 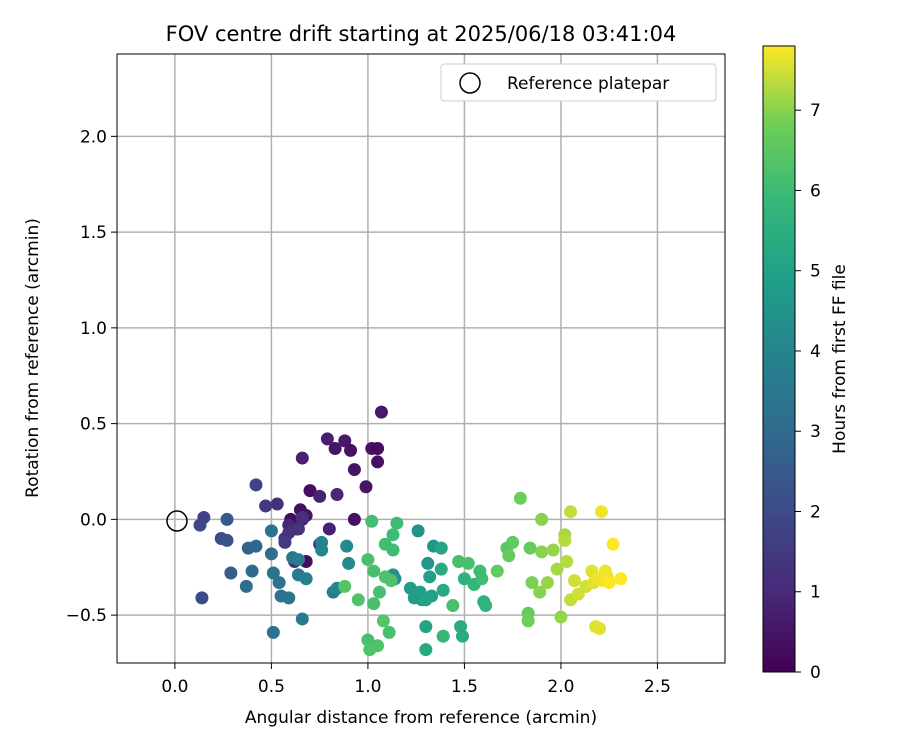 What do you see at coordinates (177, 521) in the screenshot?
I see `reference-marker` at bounding box center [177, 521].